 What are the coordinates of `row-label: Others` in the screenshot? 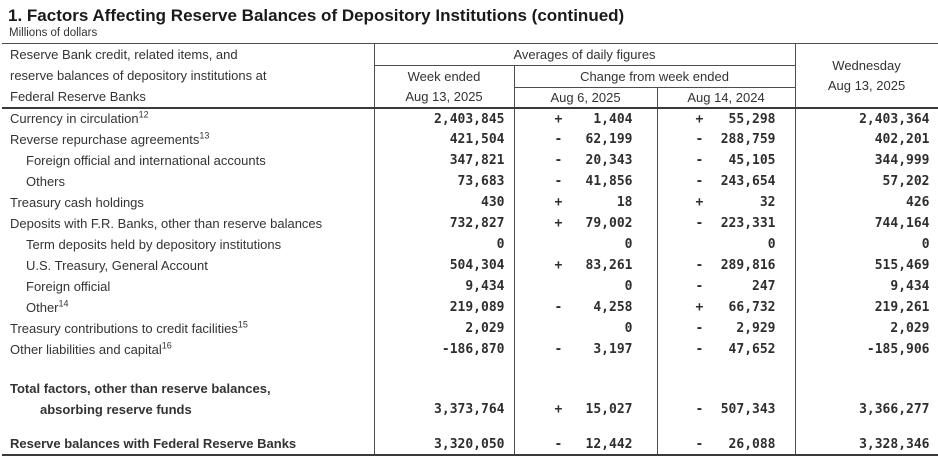 It's located at (46, 181).